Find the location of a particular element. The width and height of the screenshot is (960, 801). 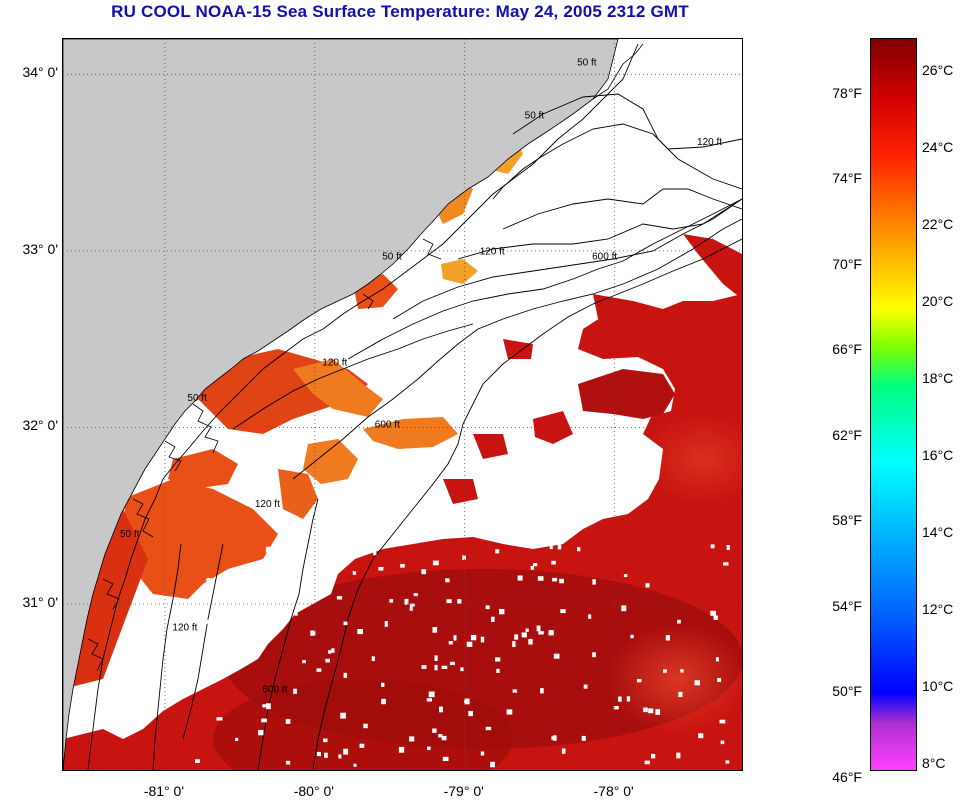

latitude-label: 33° 0' is located at coordinates (40, 248).